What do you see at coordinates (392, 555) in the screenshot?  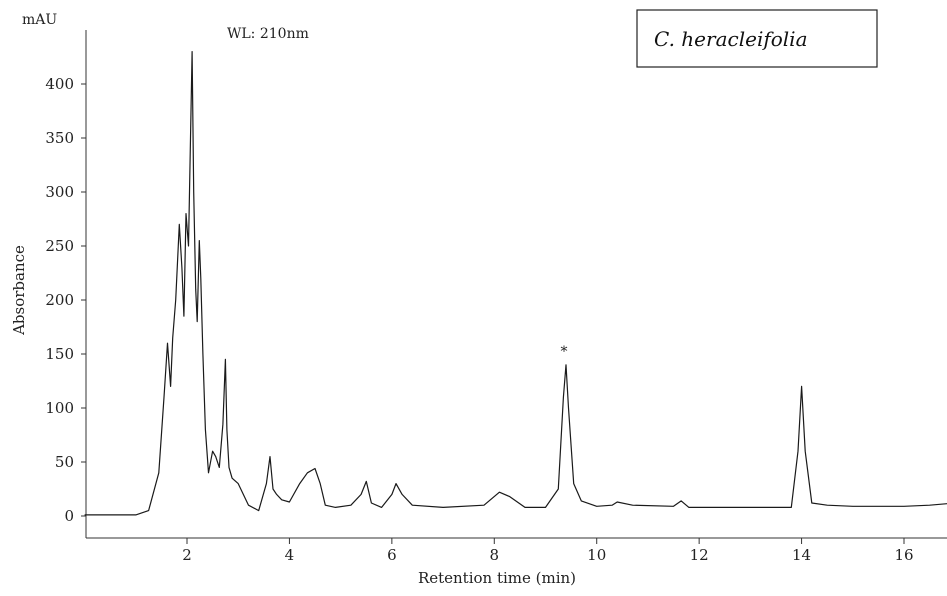 I see `x-tick-label: 6` at bounding box center [392, 555].